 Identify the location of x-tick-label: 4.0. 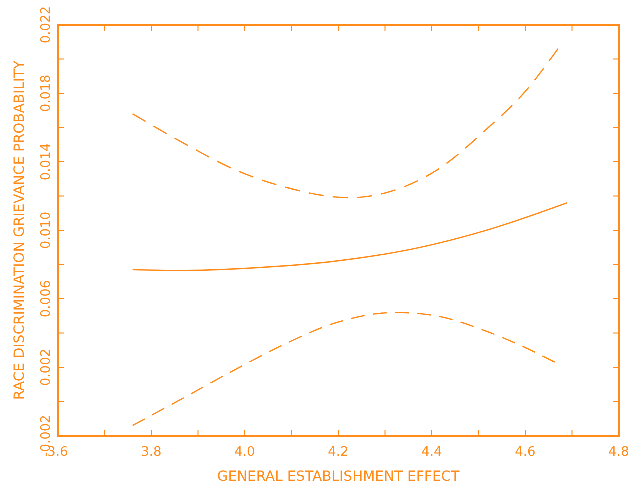
(245, 452).